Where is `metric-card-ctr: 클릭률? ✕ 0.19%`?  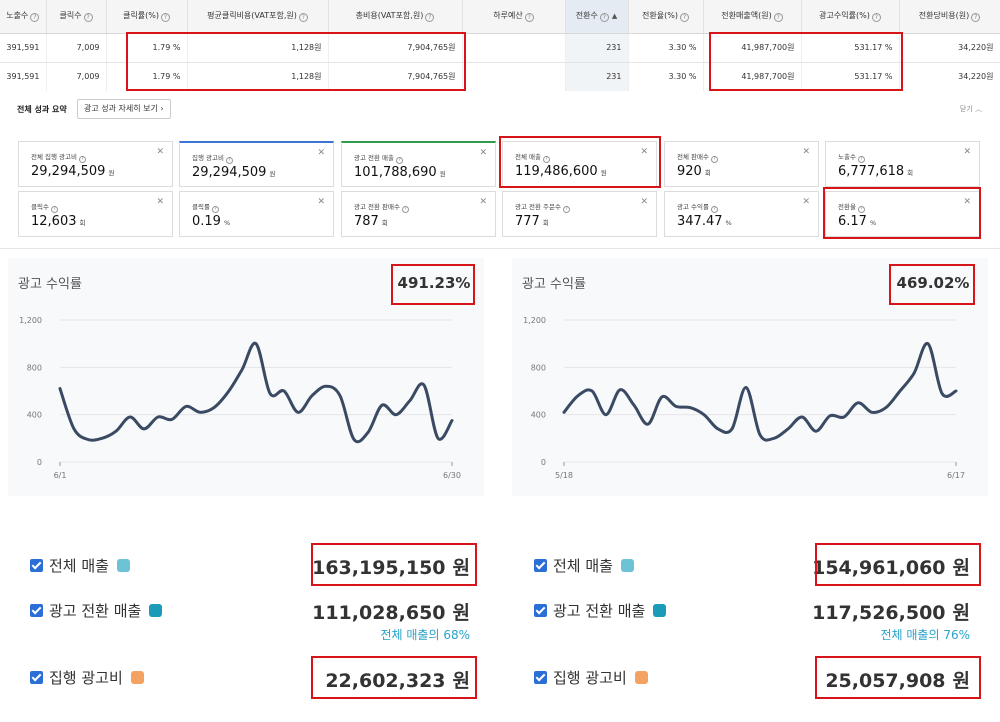
metric-card-ctr: 클릭률? ✕ 0.19% is located at coordinates (256, 214).